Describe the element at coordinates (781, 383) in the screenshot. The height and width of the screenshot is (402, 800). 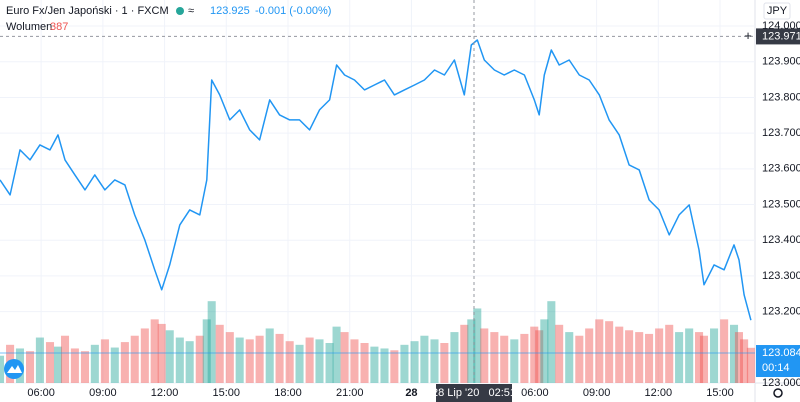
I see `y-tick-label: 123.000` at that location.